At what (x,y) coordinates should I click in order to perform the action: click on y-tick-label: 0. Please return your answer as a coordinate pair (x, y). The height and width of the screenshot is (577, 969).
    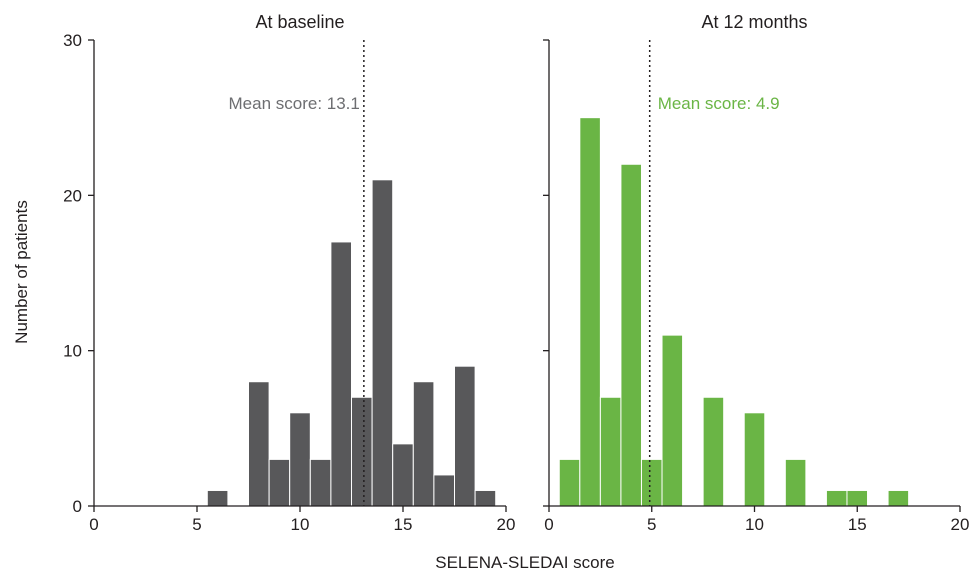
    Looking at the image, I should click on (77, 506).